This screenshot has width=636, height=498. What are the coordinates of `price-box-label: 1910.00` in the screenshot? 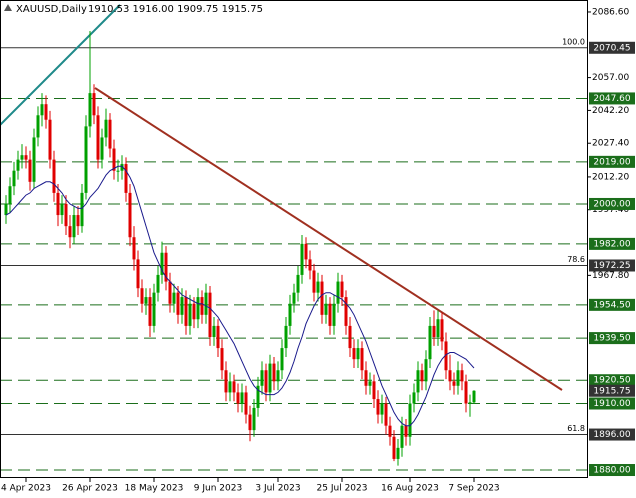 It's located at (611, 404).